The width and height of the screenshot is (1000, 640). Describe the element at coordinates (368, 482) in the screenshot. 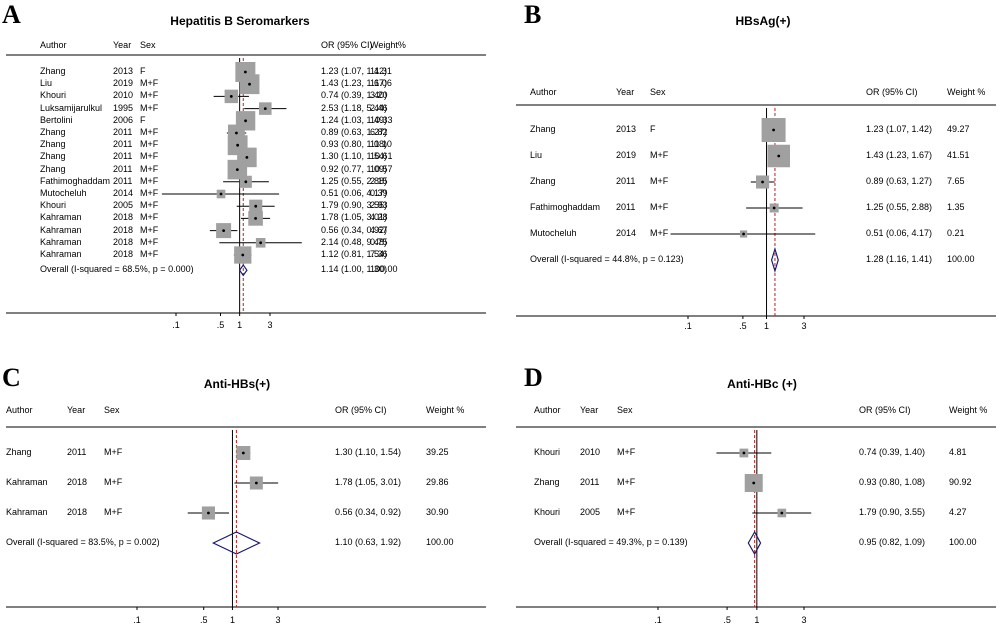

I see `study-or-ci: 1.78 (1.05, 3.01)` at that location.